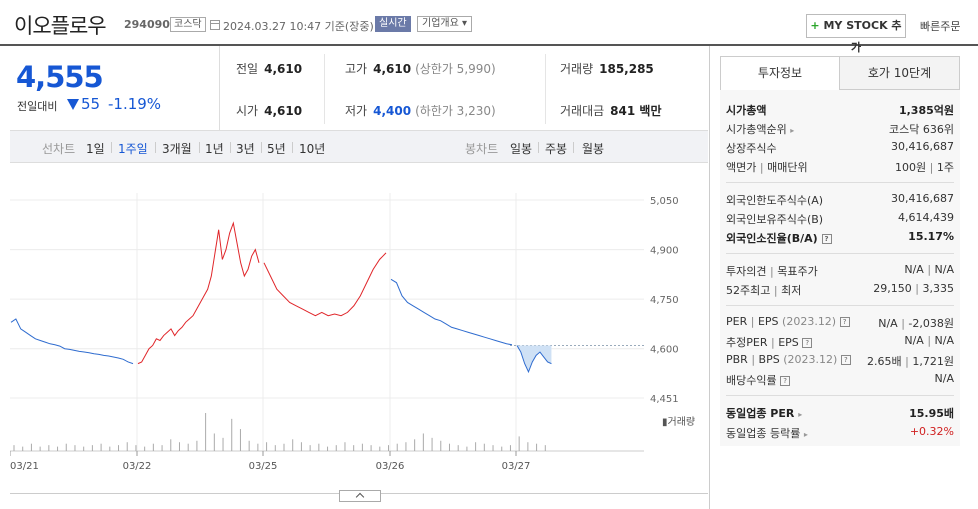 The width and height of the screenshot is (978, 509). Describe the element at coordinates (360, 496) in the screenshot. I see `chart-collapse-button` at that location.